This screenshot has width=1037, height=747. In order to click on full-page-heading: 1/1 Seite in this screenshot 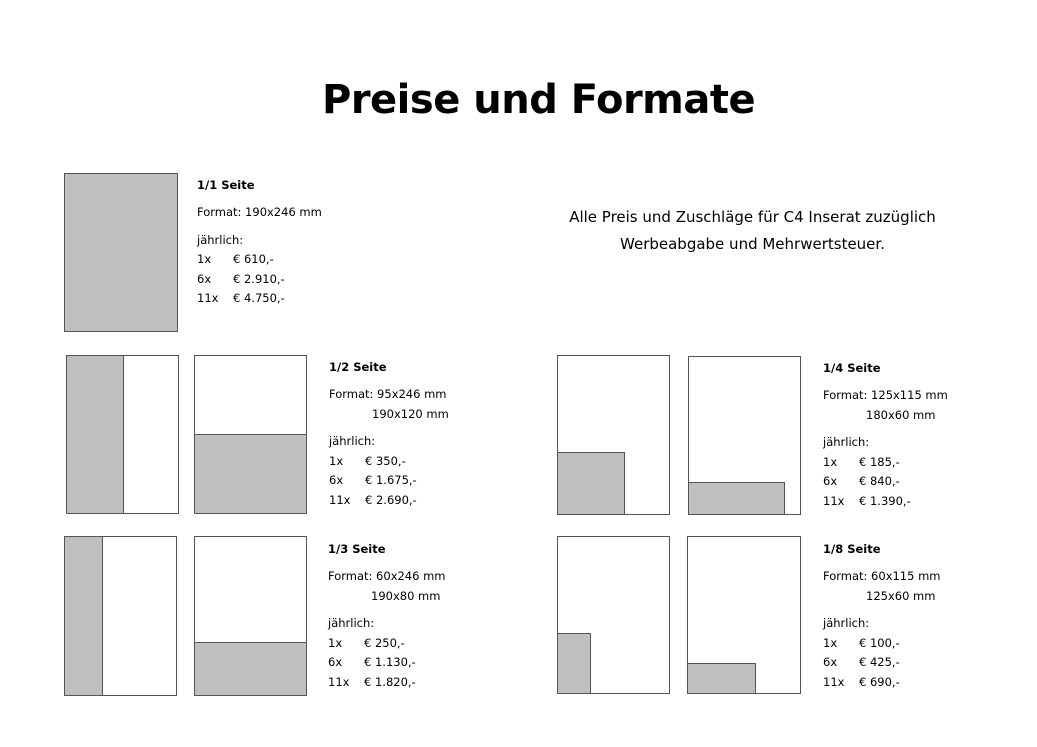, I will do `click(226, 185)`.